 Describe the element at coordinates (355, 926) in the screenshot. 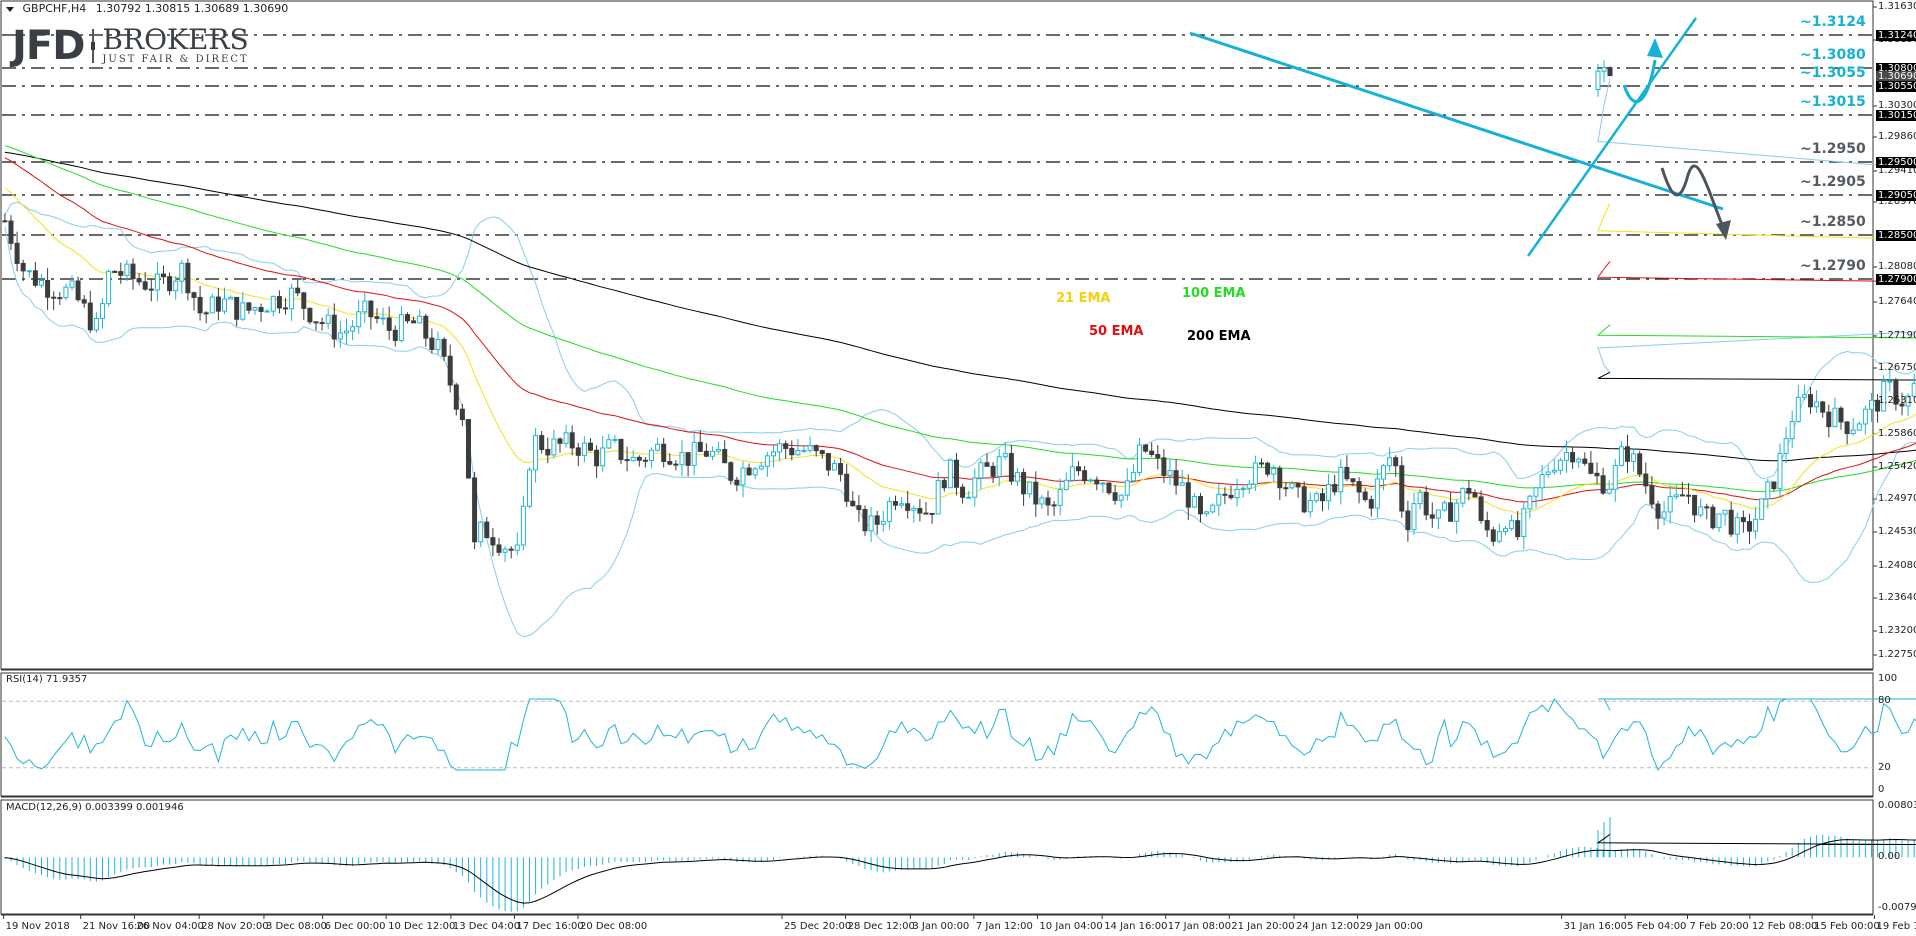

I see `time-tick: 6 Dec 00:00` at that location.